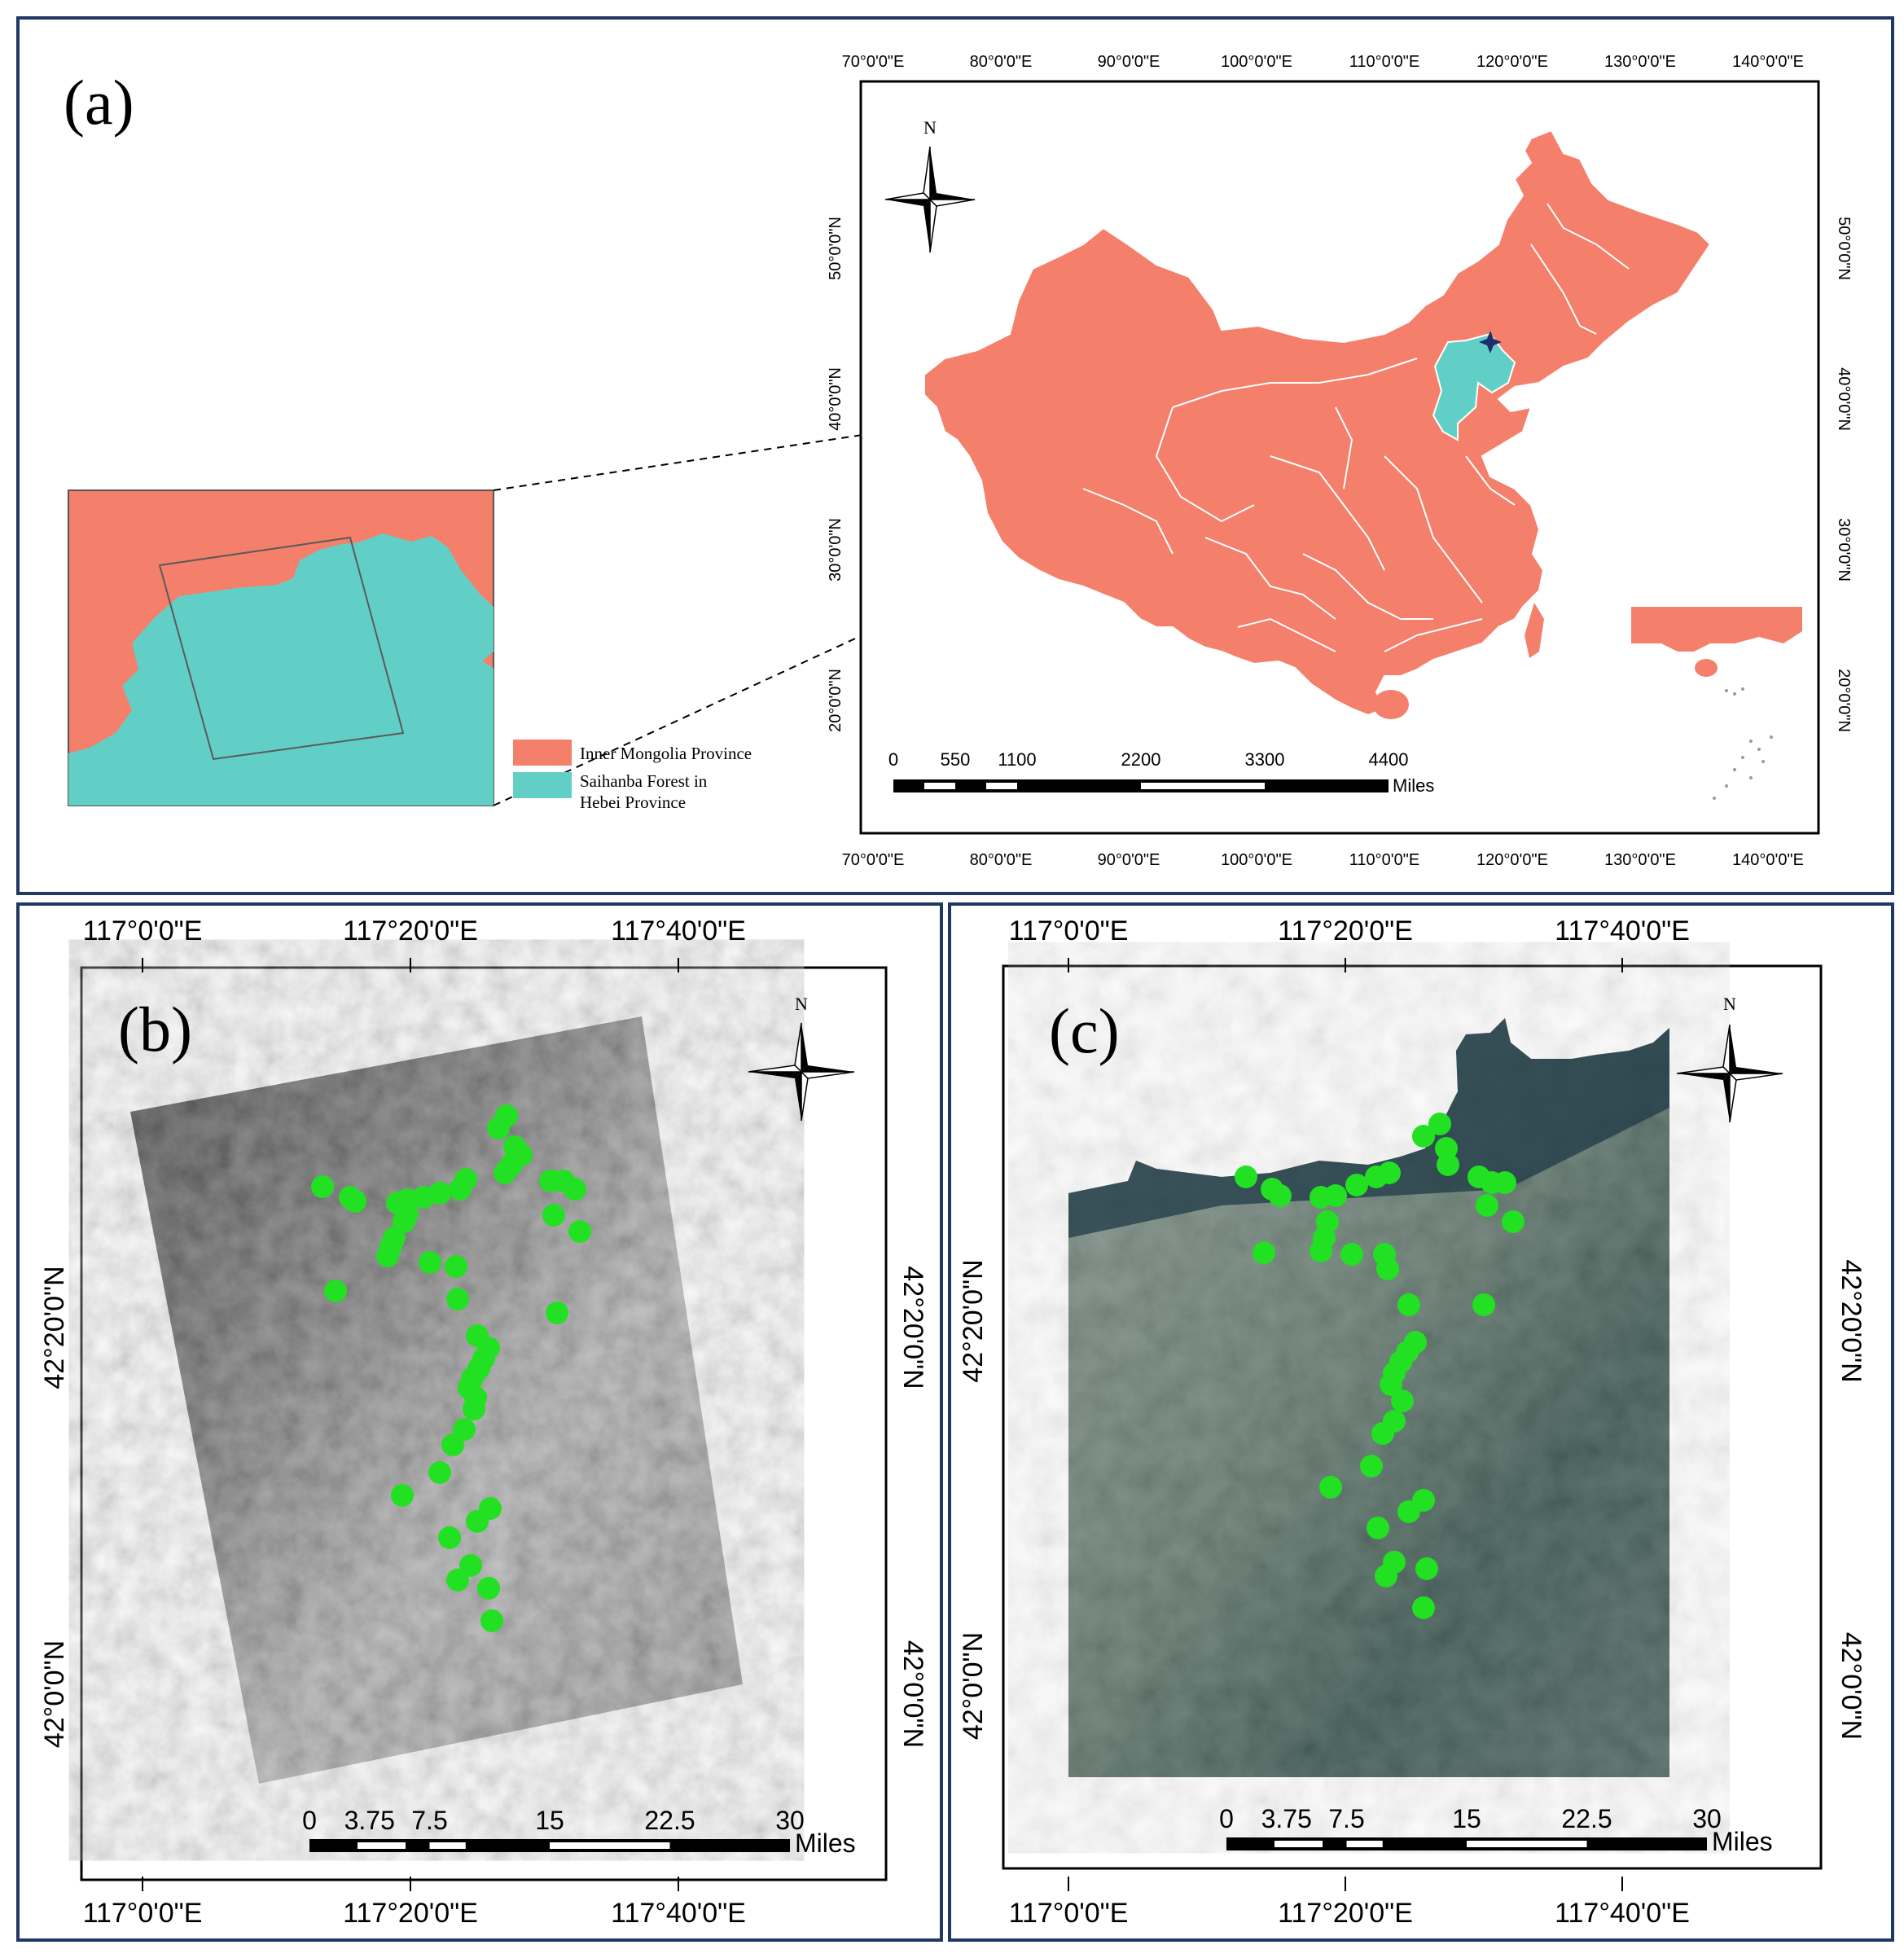 This screenshot has height=1958, width=1904. I want to click on scale-label: 22.5, so click(1586, 1819).